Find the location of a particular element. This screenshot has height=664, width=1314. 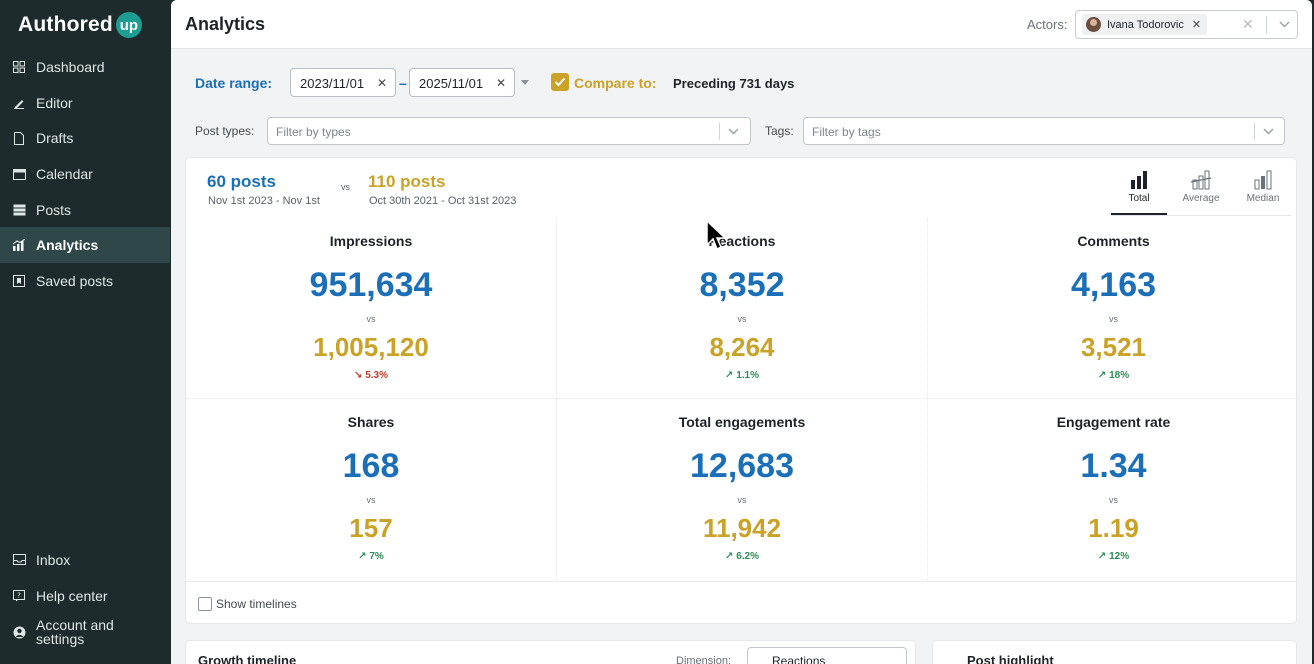

current-post-count: 60 posts is located at coordinates (241, 181).